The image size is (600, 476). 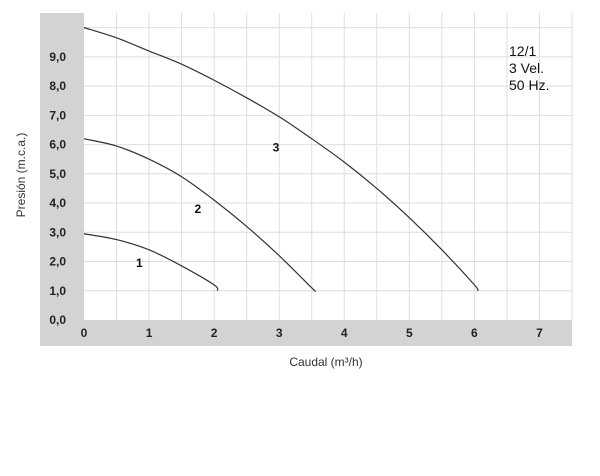 What do you see at coordinates (84, 333) in the screenshot?
I see `x-tick-label: 0` at bounding box center [84, 333].